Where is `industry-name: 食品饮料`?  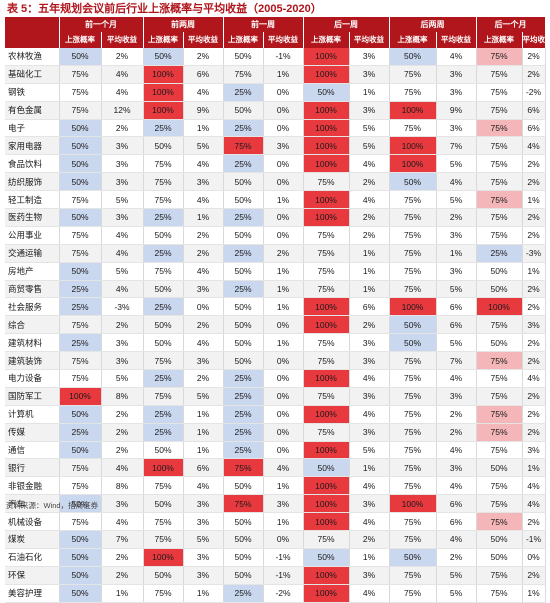 industry-name: 食品饮料 is located at coordinates (32, 164).